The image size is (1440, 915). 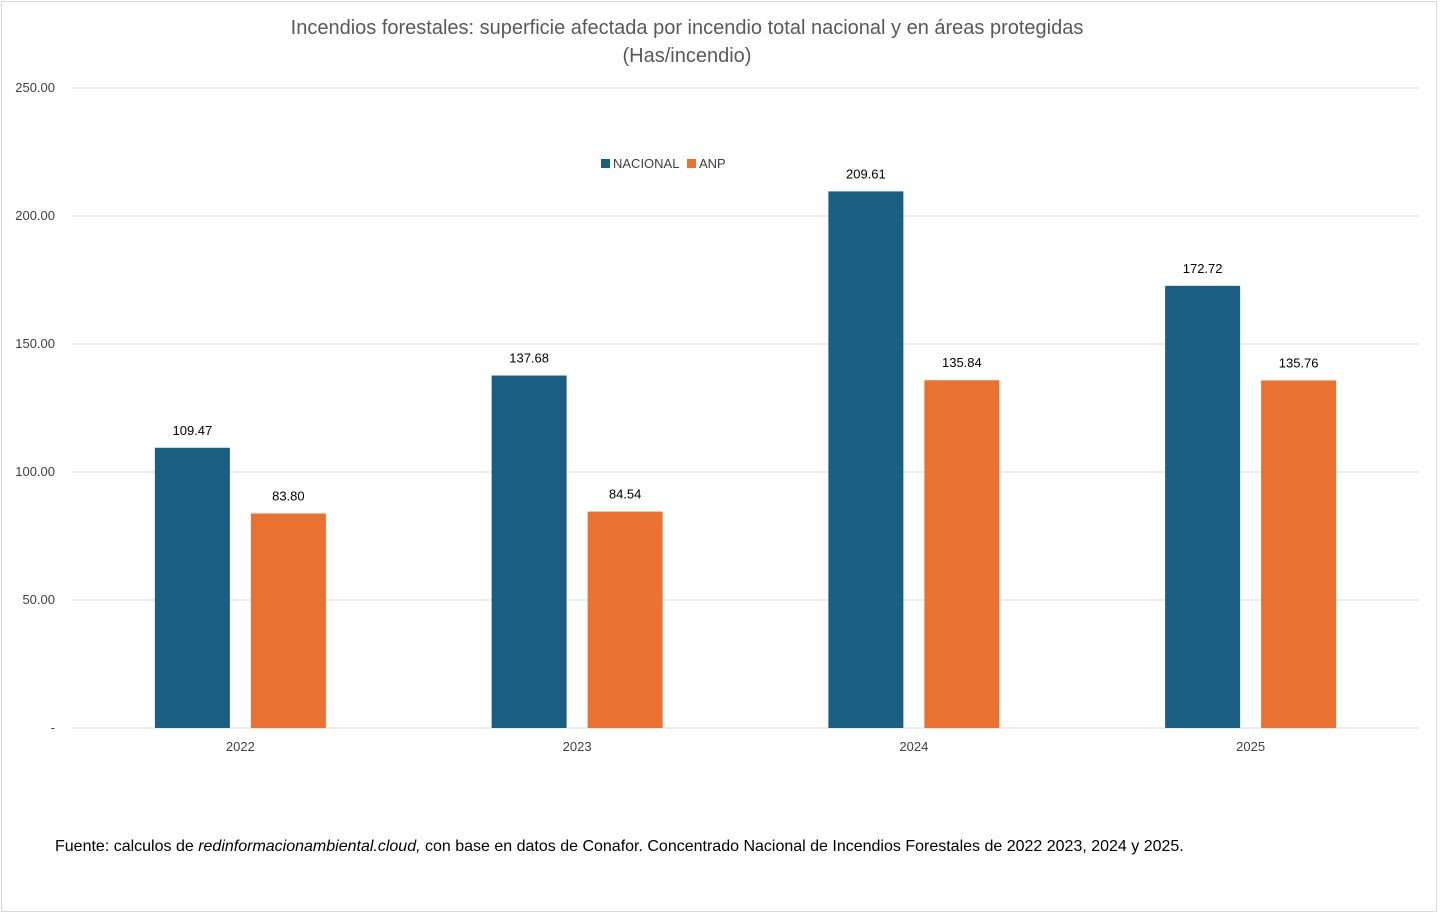 I want to click on y-tick-label: 100.00, so click(x=35, y=471).